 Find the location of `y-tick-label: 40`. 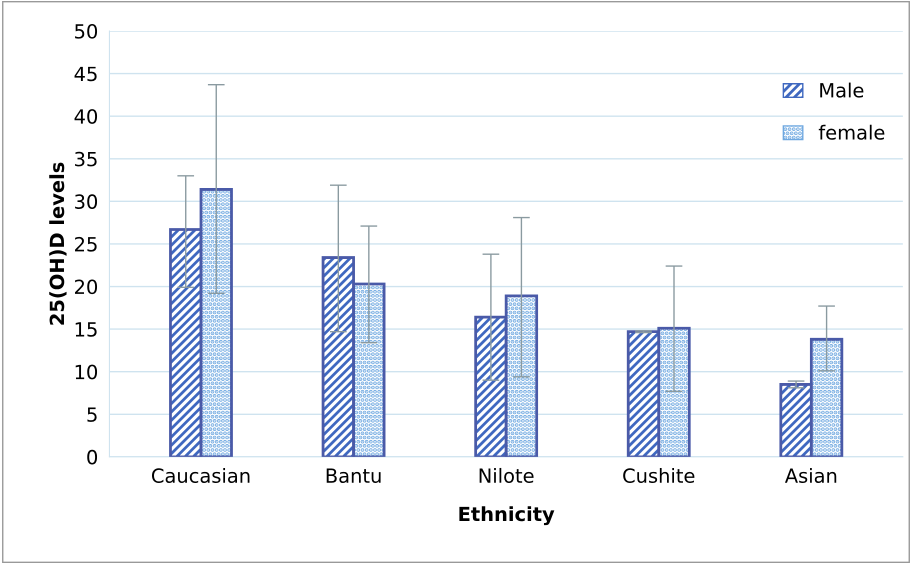

y-tick-label: 40 is located at coordinates (86, 116).